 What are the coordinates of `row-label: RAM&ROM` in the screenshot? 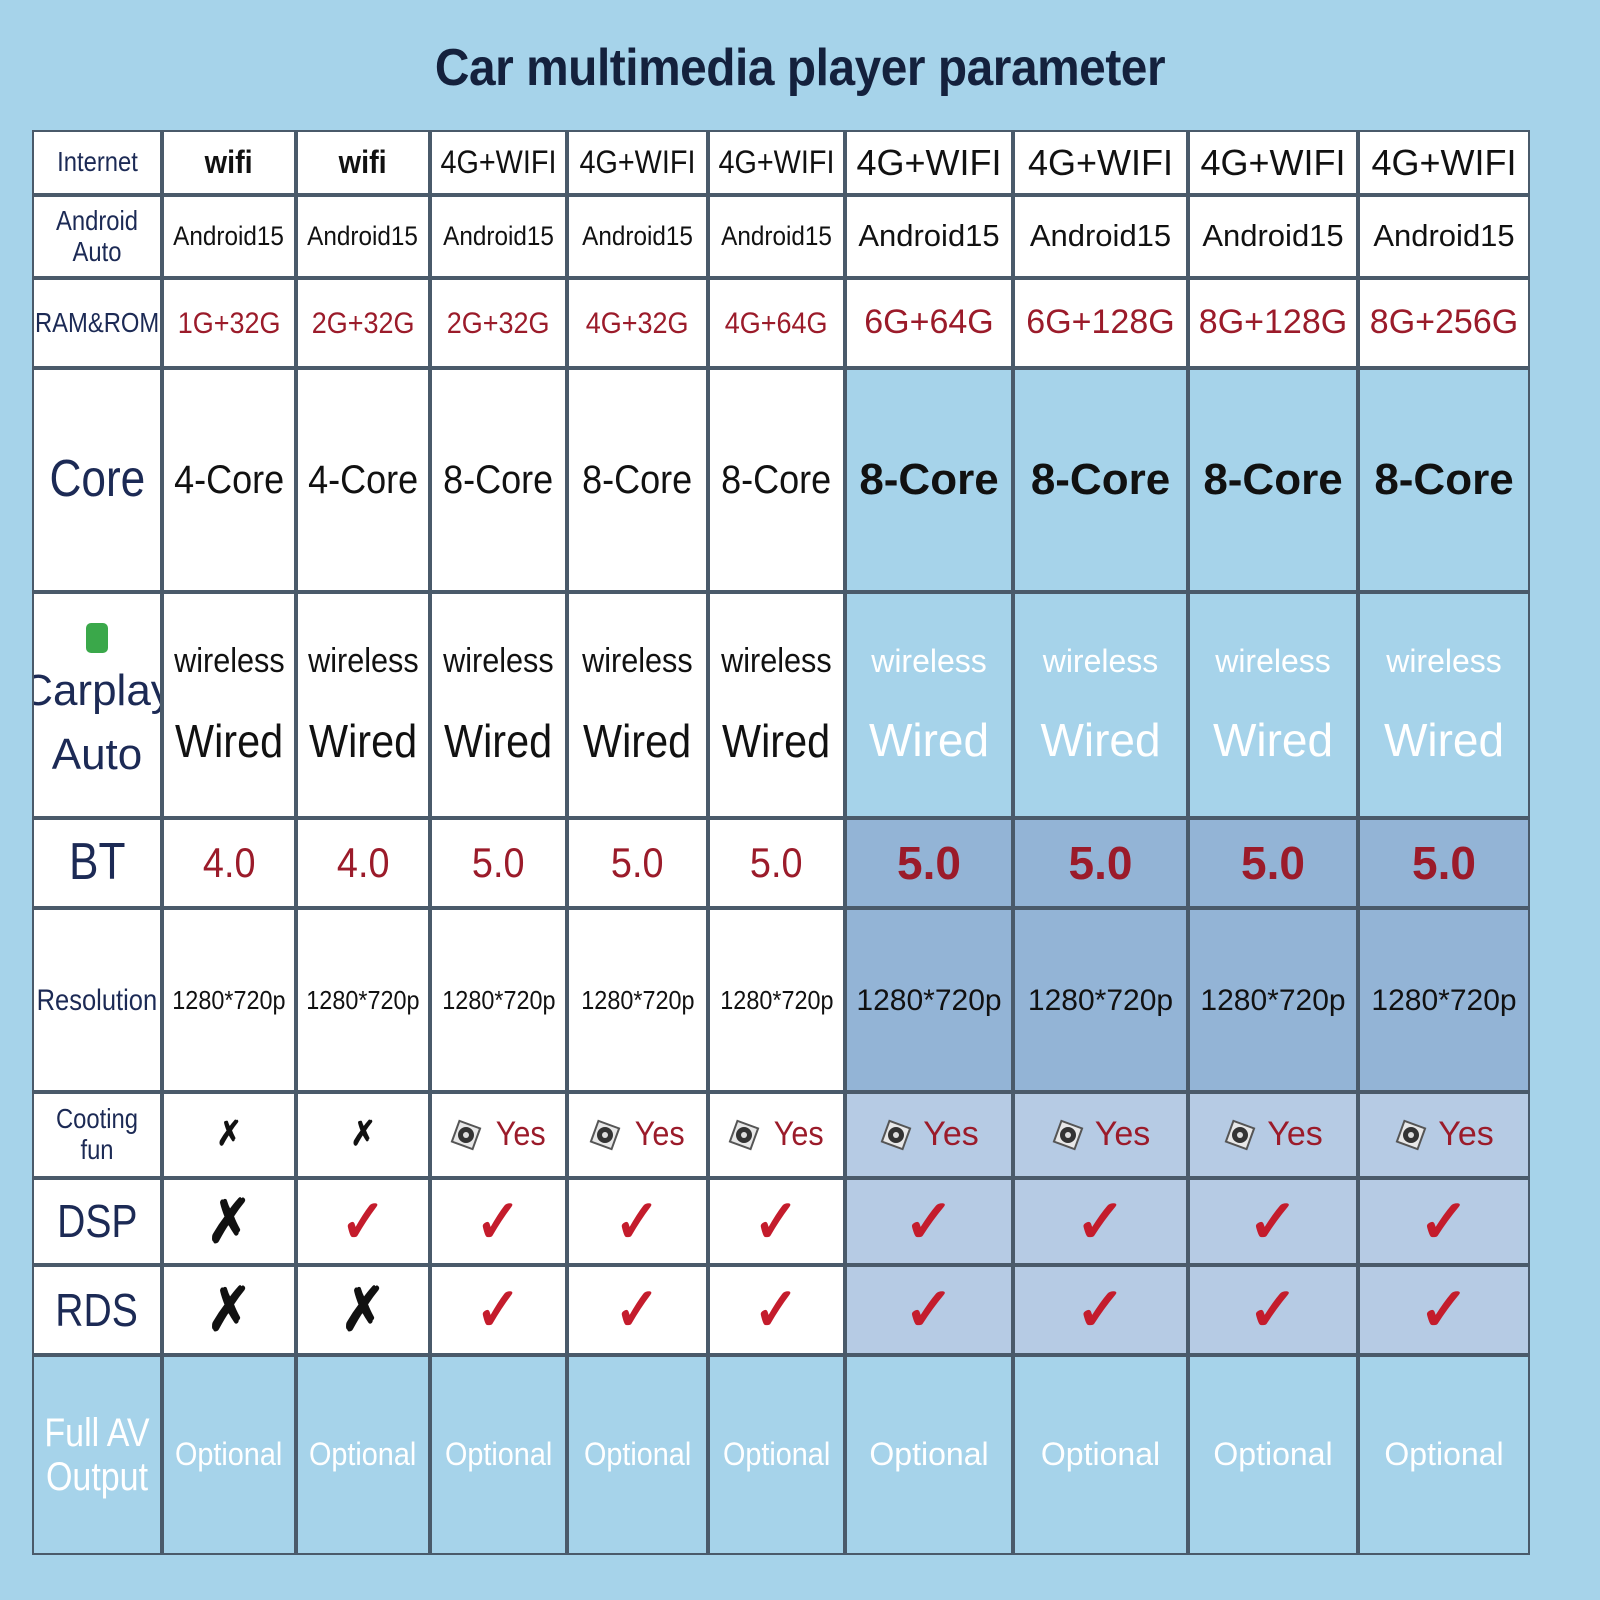 It's located at (97, 323).